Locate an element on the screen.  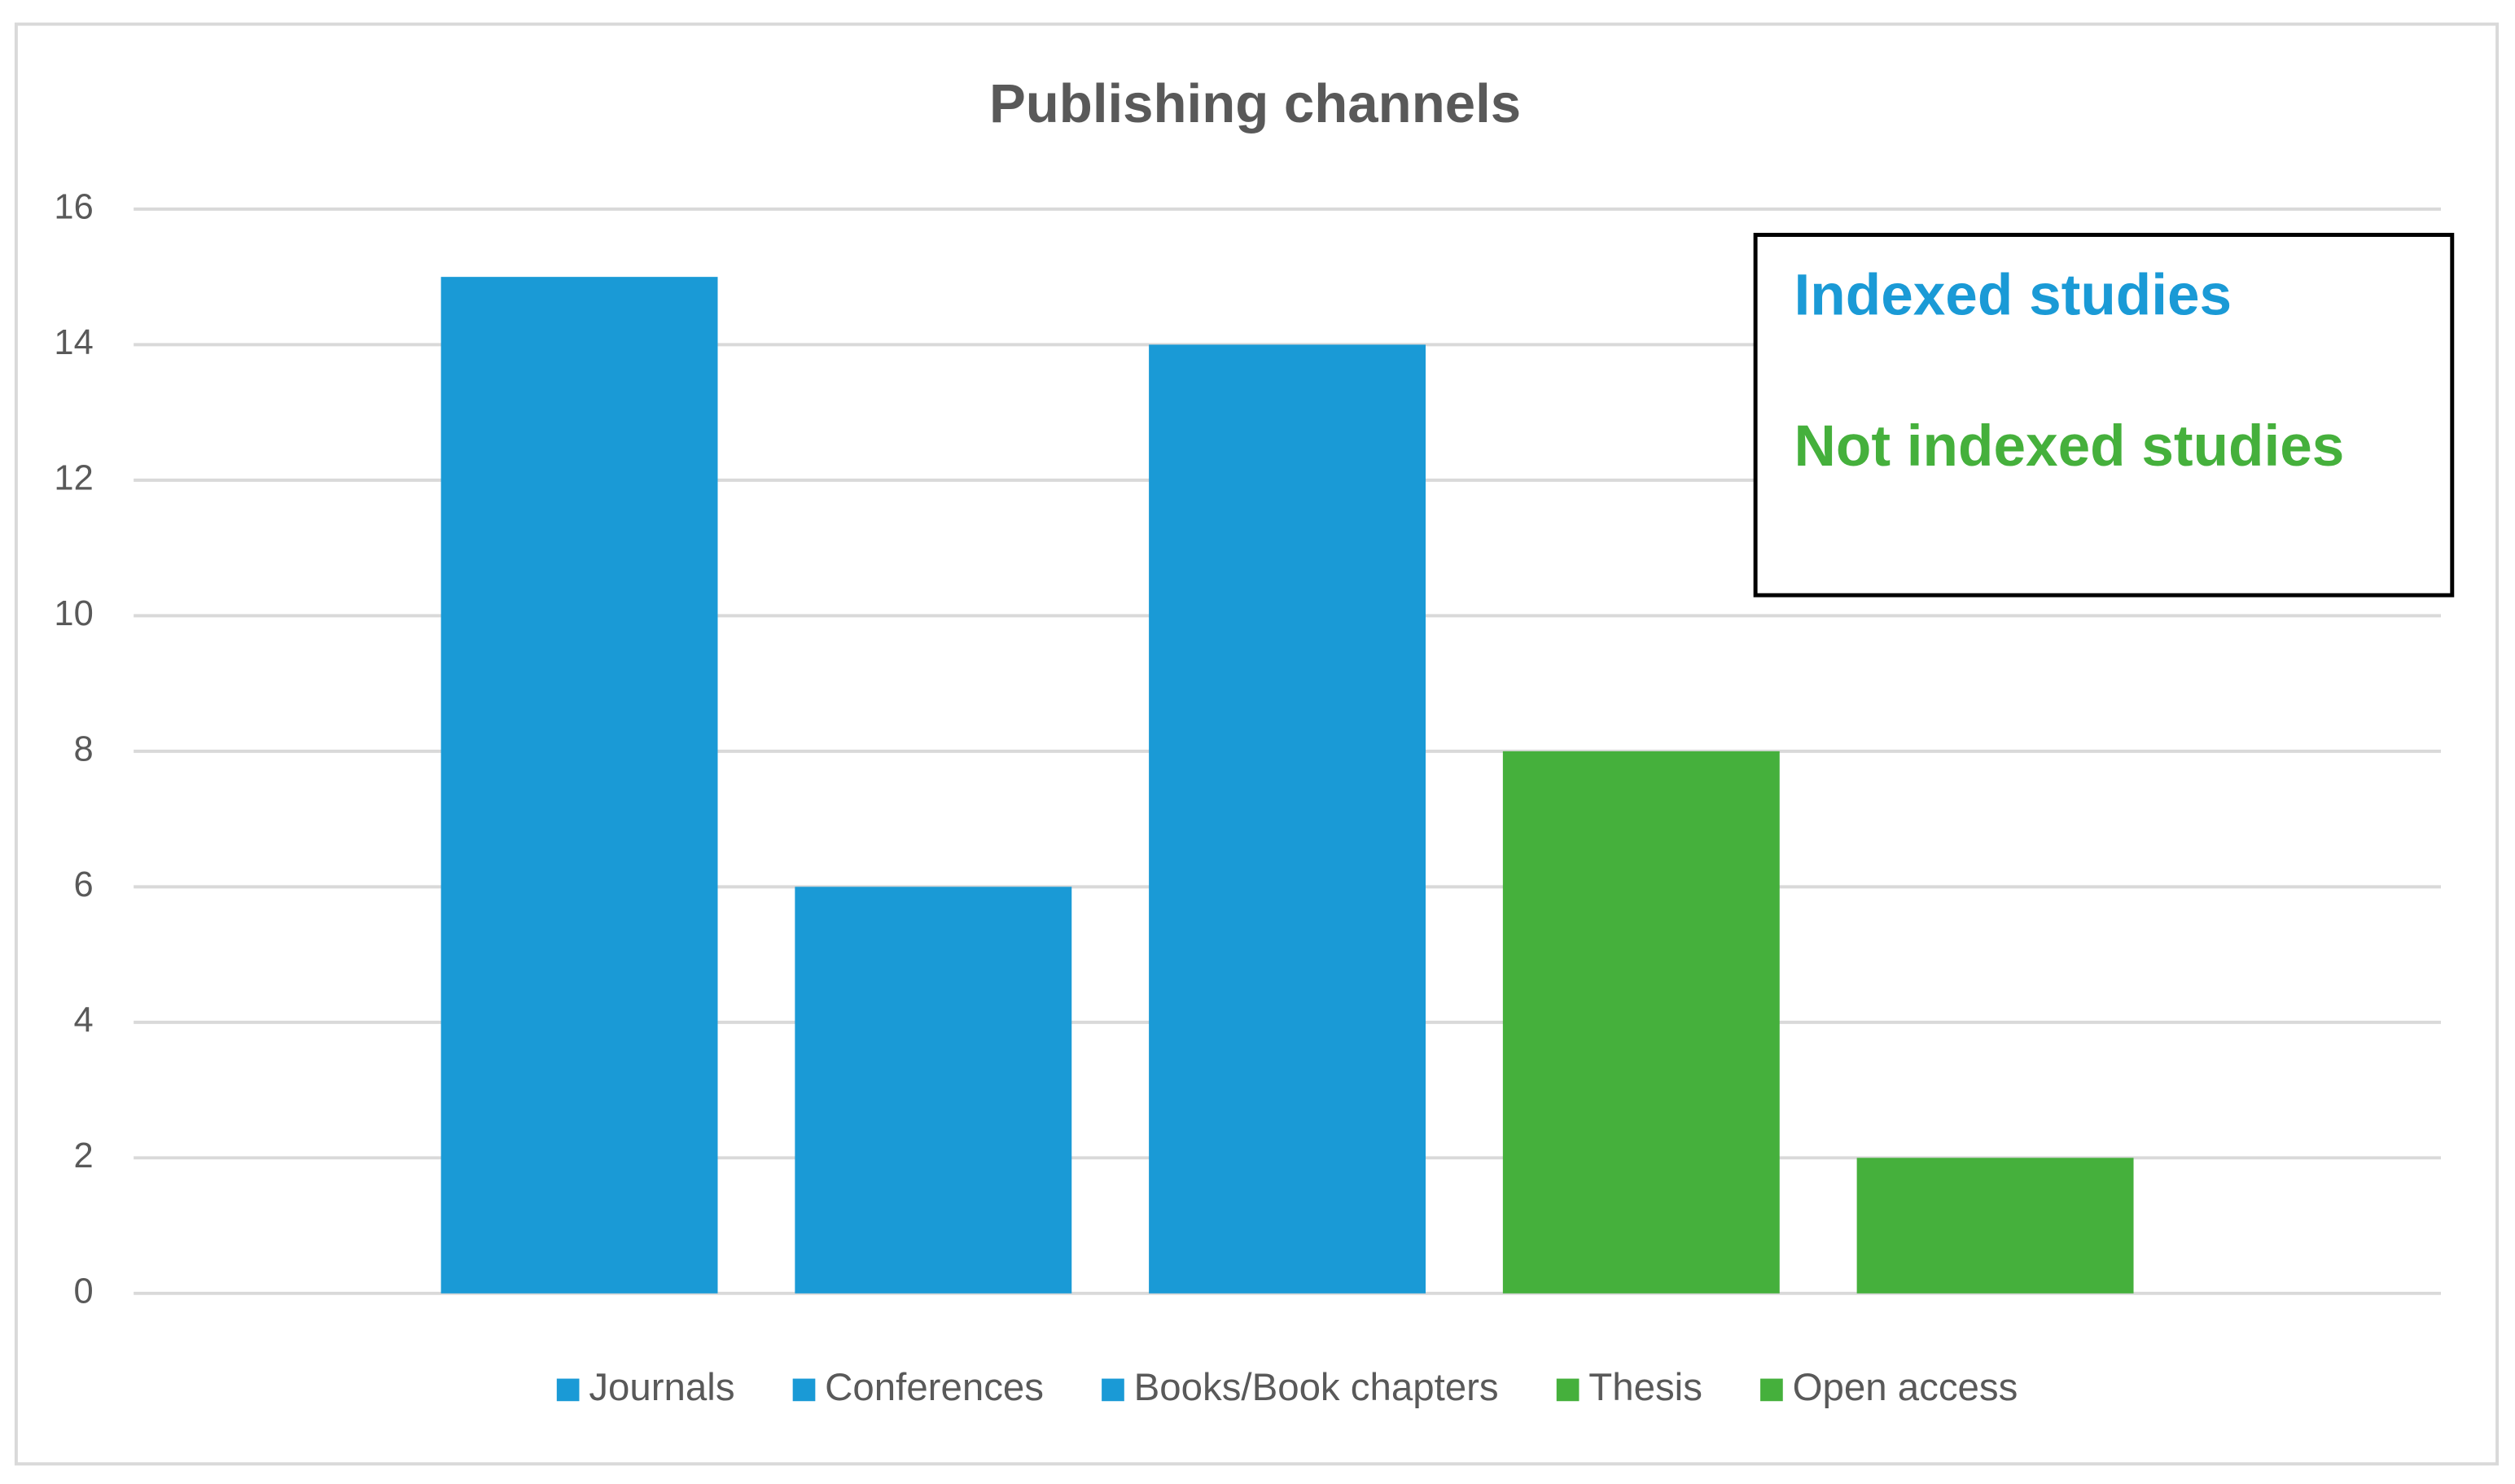
y-tick-label: 12 is located at coordinates (73, 478).